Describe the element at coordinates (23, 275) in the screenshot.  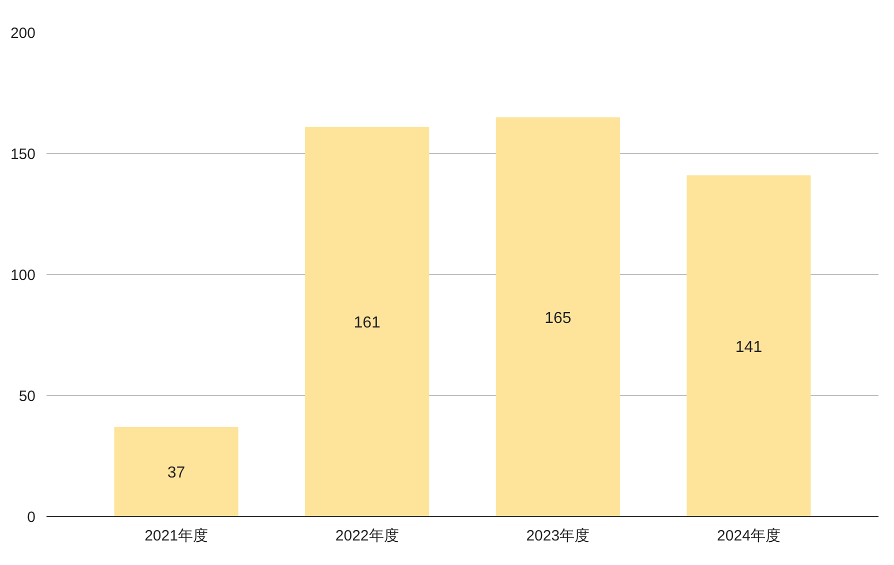
I see `y-tick-label: 100` at that location.